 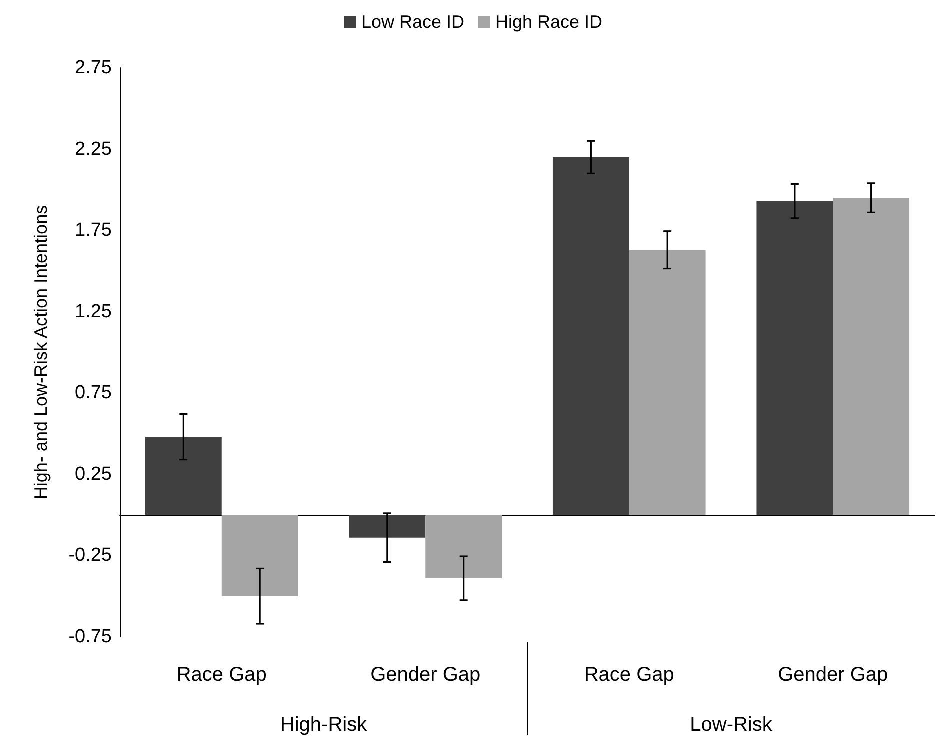 What do you see at coordinates (90, 637) in the screenshot?
I see `y-tick-label: -0.75` at bounding box center [90, 637].